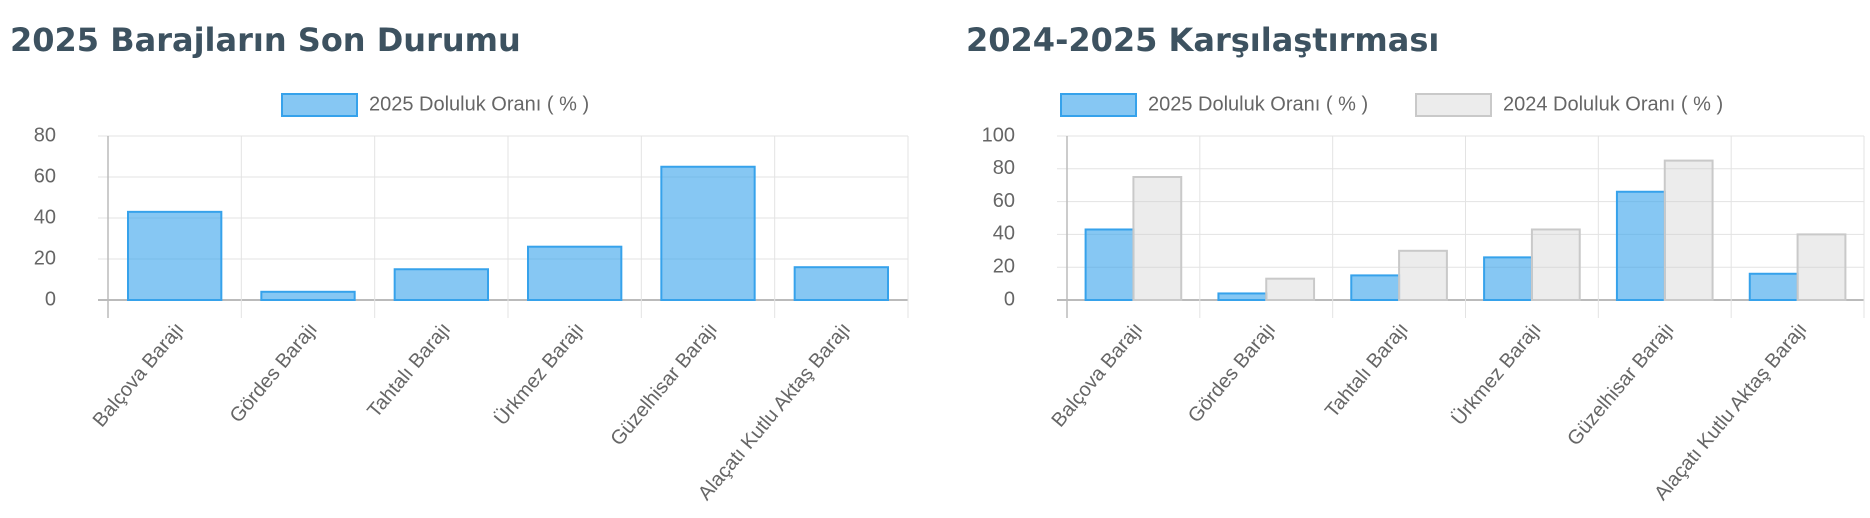 This screenshot has width=1870, height=518. Describe the element at coordinates (998, 135) in the screenshot. I see `y-tick-label: 100` at that location.